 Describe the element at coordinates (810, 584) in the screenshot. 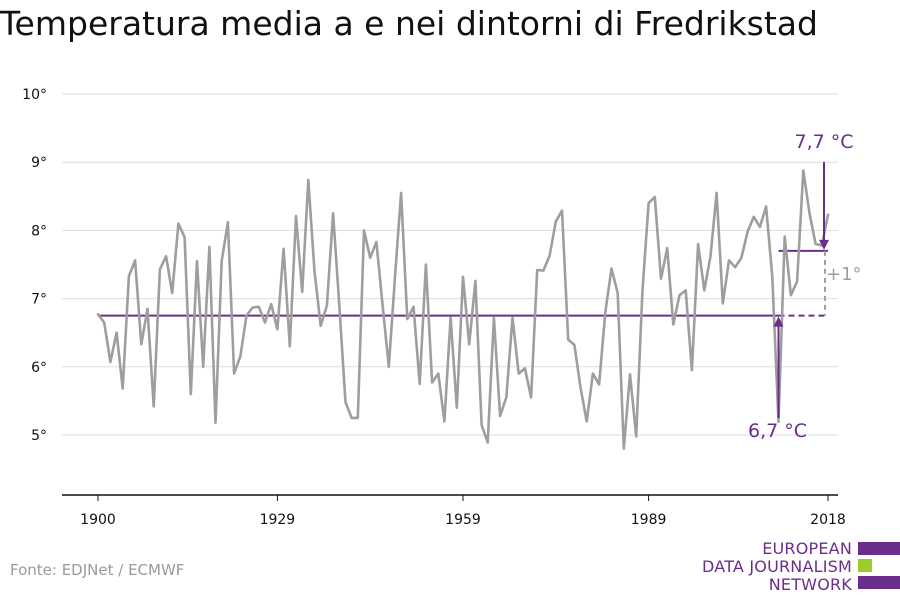

I see `logo-line-3: NETWORK` at that location.